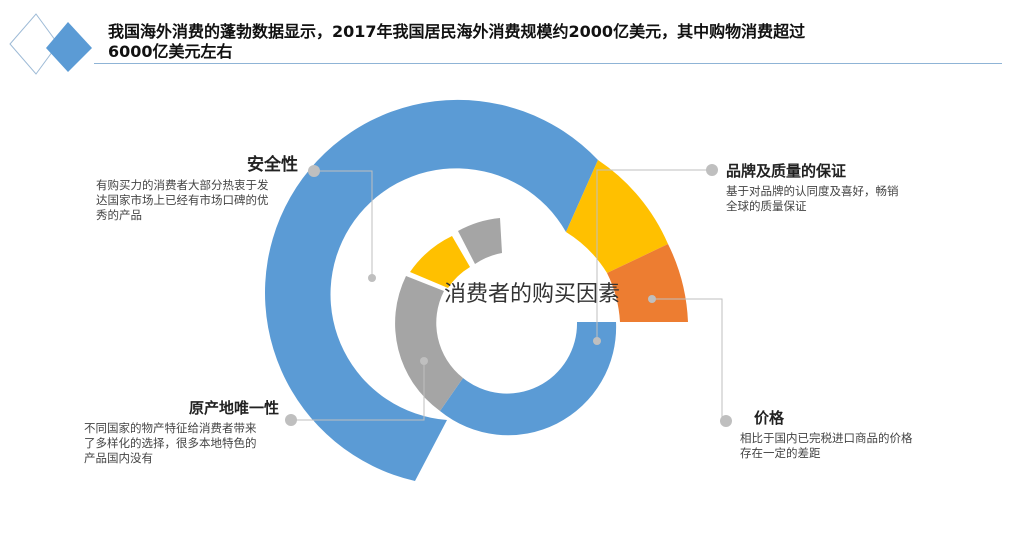 Image resolution: width=1009 pixels, height=558 pixels. I want to click on inner-gray-segment-large, so click(429, 343).